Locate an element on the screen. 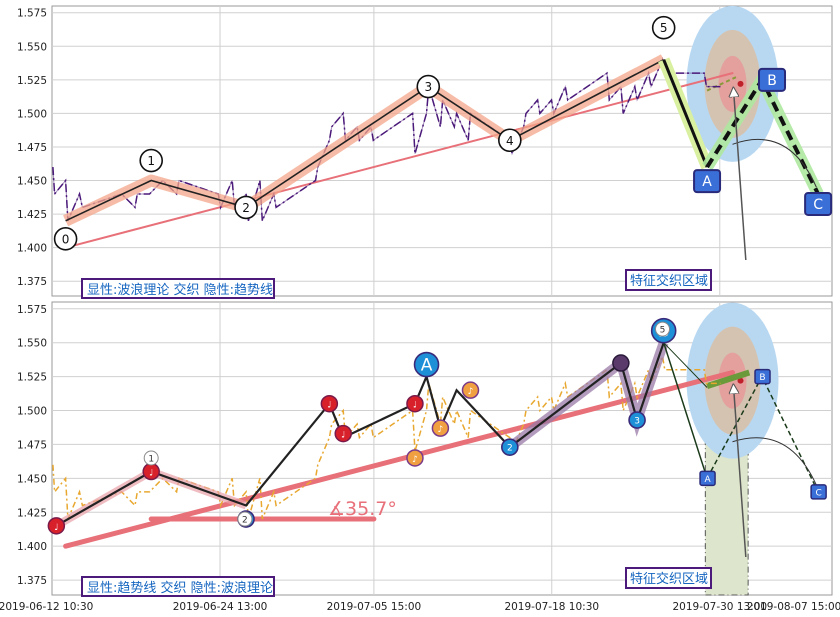 This screenshot has width=840, height=617. bottom-annotation-box: 显性:趋势线 交织 隐性:波浪理论 is located at coordinates (178, 586).